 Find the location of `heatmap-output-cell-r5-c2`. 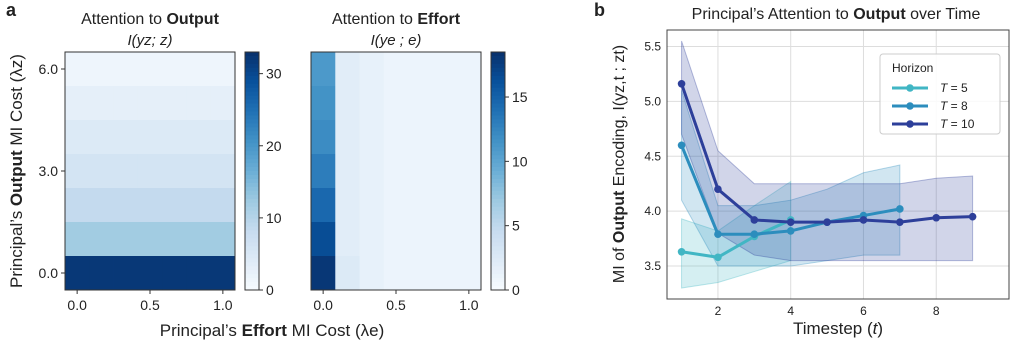

heatmap-output-cell-r5-c2 is located at coordinates (126, 239).